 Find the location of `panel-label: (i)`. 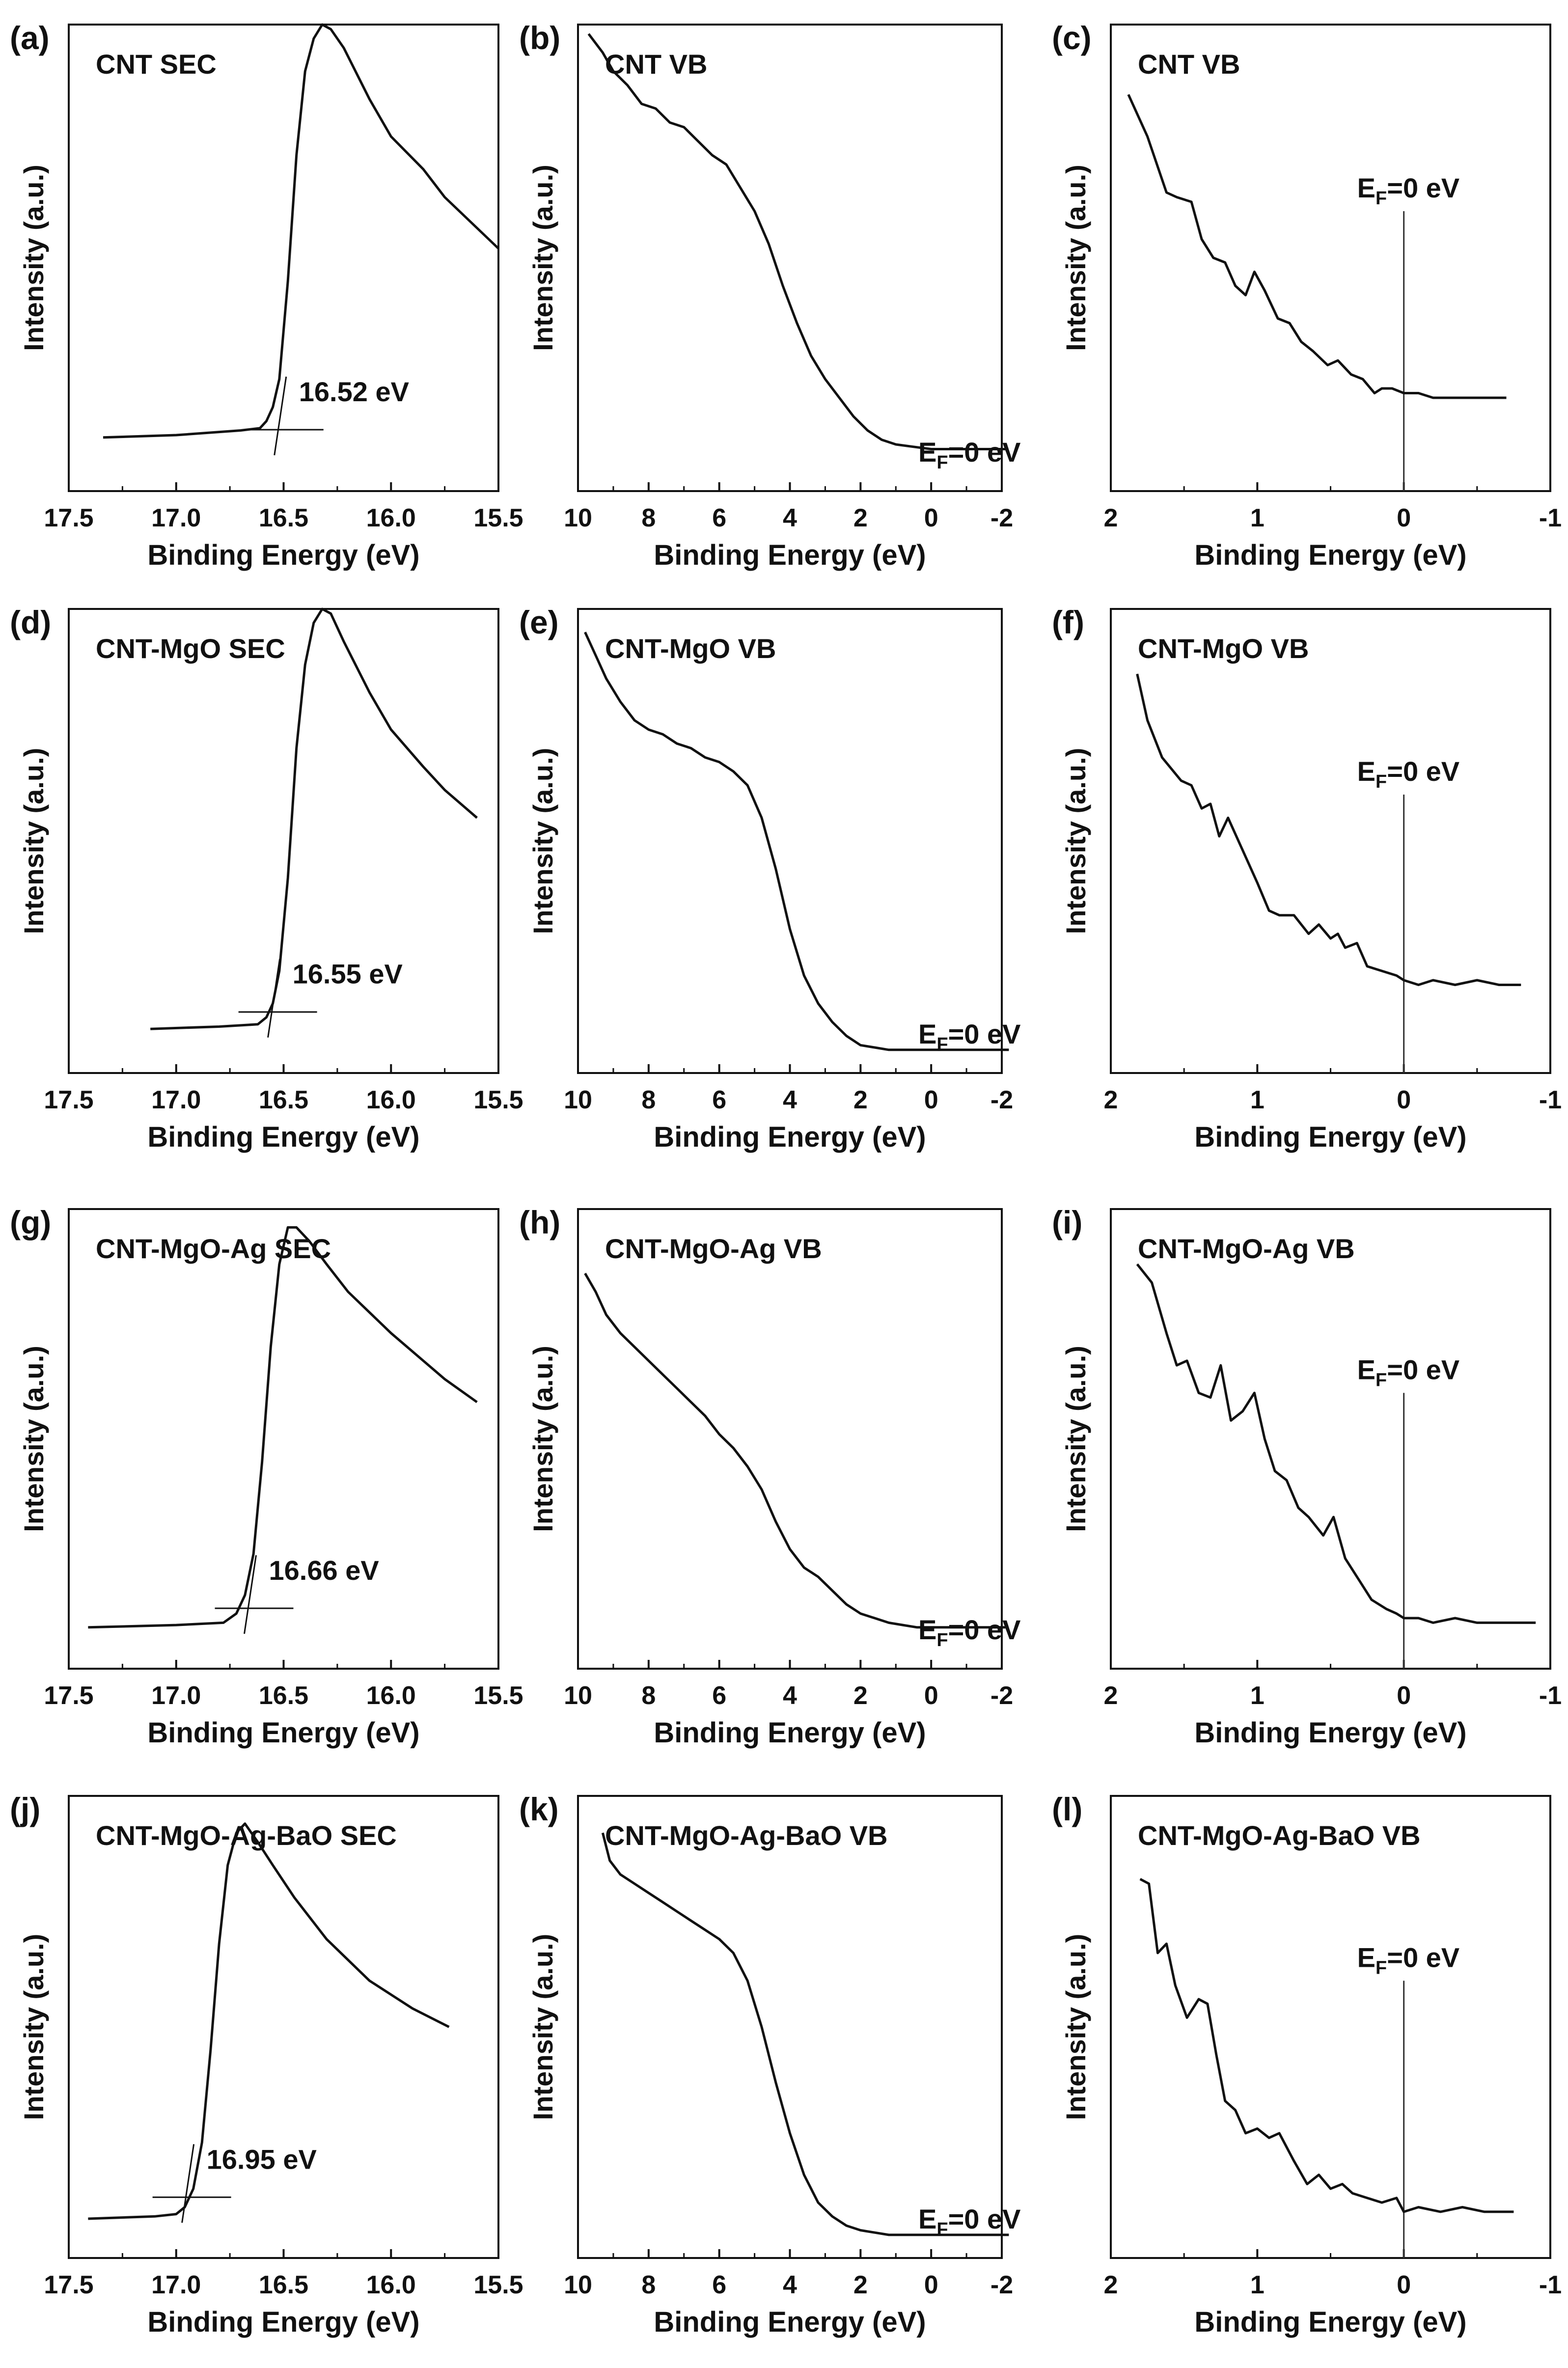

panel-label: (i) is located at coordinates (1067, 1222).